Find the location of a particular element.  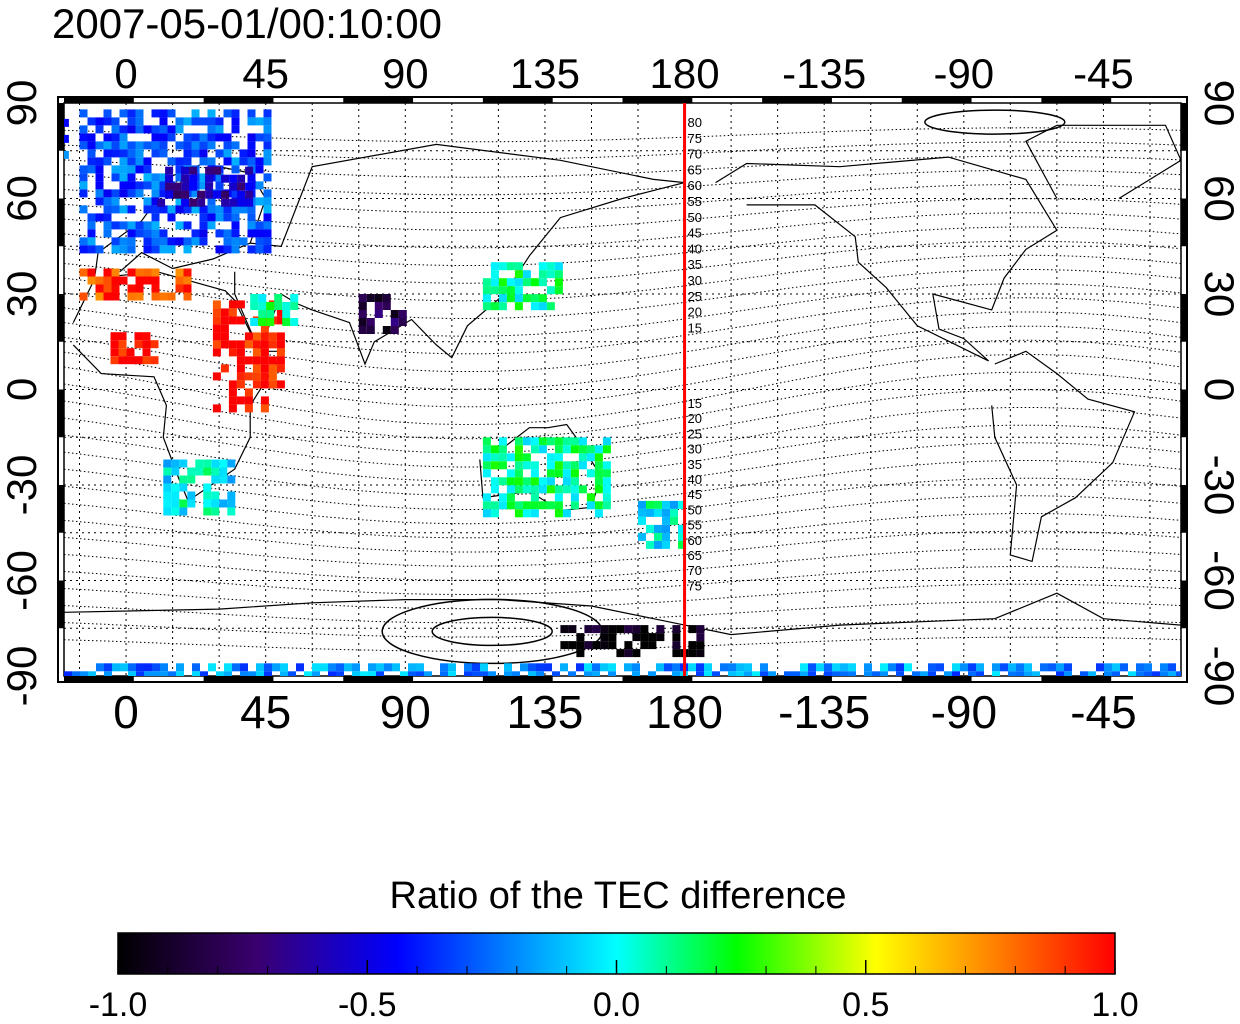

y-tick-label-right: -90 is located at coordinates (1218, 676).